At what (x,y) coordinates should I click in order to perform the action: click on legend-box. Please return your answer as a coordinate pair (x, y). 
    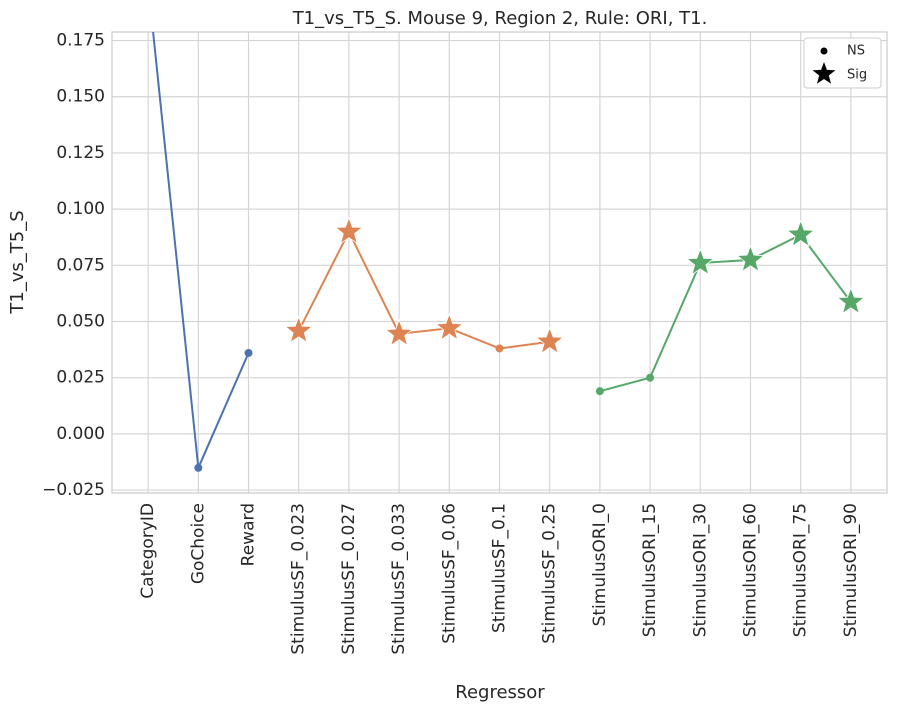
    Looking at the image, I should click on (842, 63).